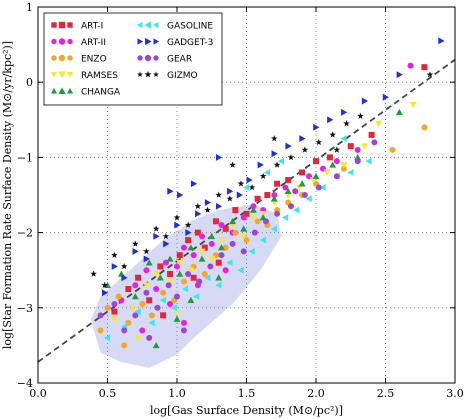 The height and width of the screenshot is (419, 465). Describe the element at coordinates (85, 92) in the screenshot. I see `legend-item-changa: CHANGA` at that location.